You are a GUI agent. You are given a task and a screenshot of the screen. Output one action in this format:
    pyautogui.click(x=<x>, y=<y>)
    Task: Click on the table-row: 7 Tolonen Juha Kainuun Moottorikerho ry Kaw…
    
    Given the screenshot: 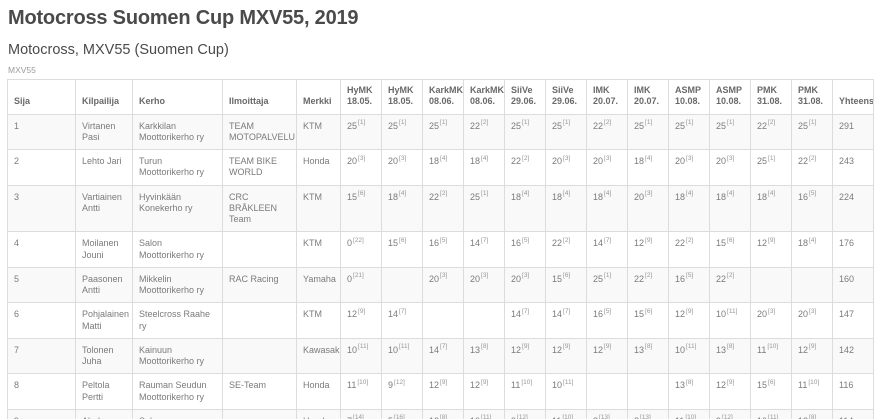 What is the action you would take?
    pyautogui.click(x=440, y=356)
    